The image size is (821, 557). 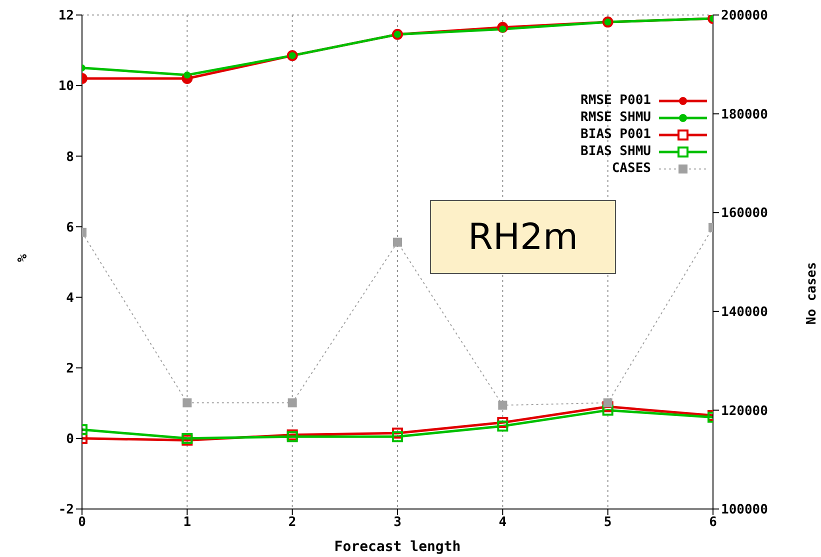 What do you see at coordinates (744, 411) in the screenshot?
I see `y2-tick-label: 120000` at bounding box center [744, 411].